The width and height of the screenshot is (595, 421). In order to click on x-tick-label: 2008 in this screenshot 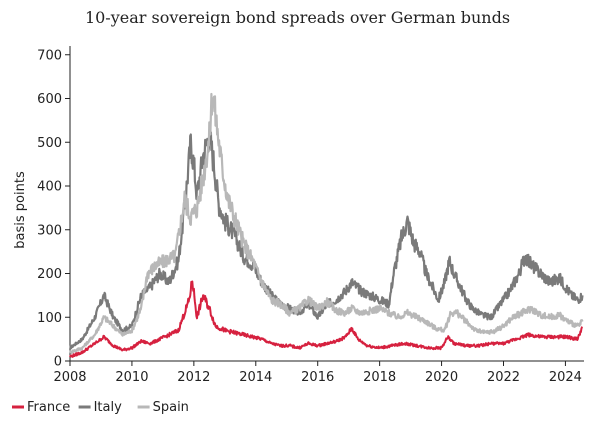, I will do `click(69, 377)`.